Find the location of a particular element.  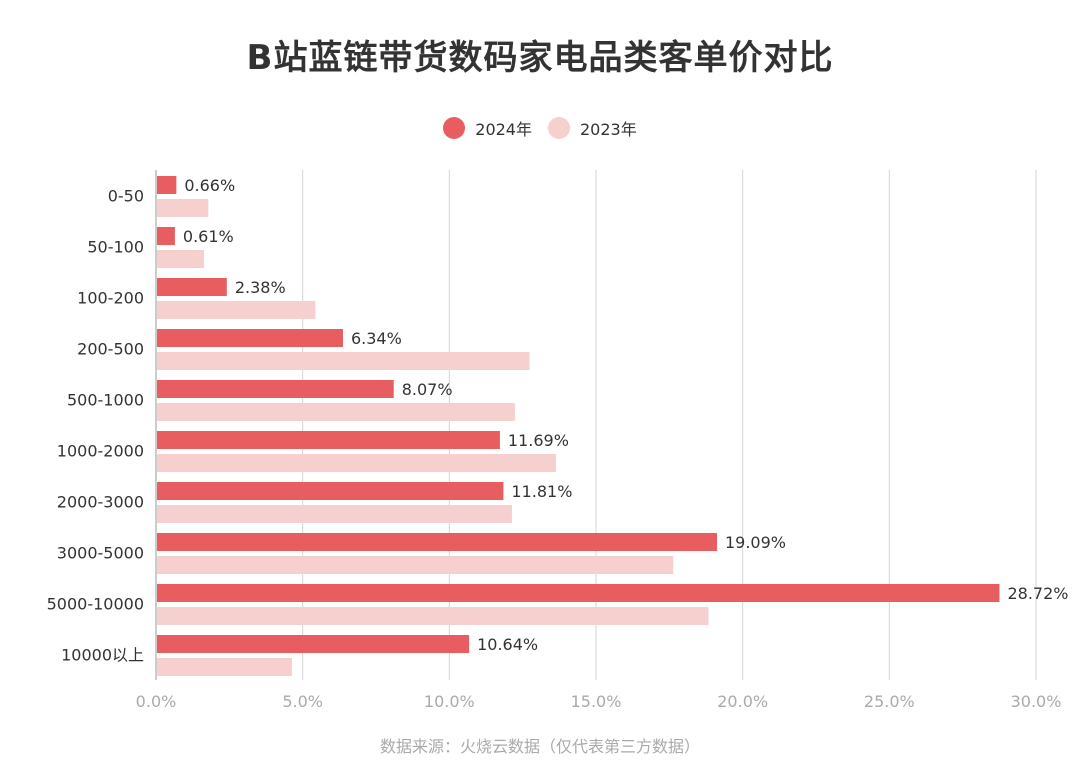

legend-label-2024: 2024年 is located at coordinates (503, 129).